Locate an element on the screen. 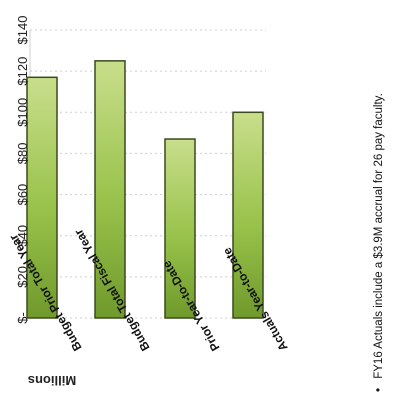 The height and width of the screenshot is (398, 396). tick-label: $100 is located at coordinates (22, 112).